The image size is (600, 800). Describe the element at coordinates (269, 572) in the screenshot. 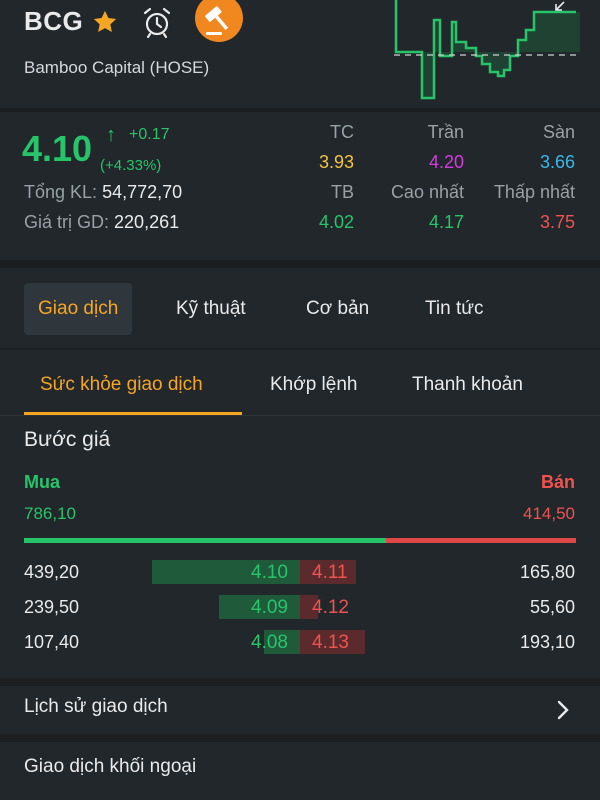

I see `bid-price: 4.10` at that location.